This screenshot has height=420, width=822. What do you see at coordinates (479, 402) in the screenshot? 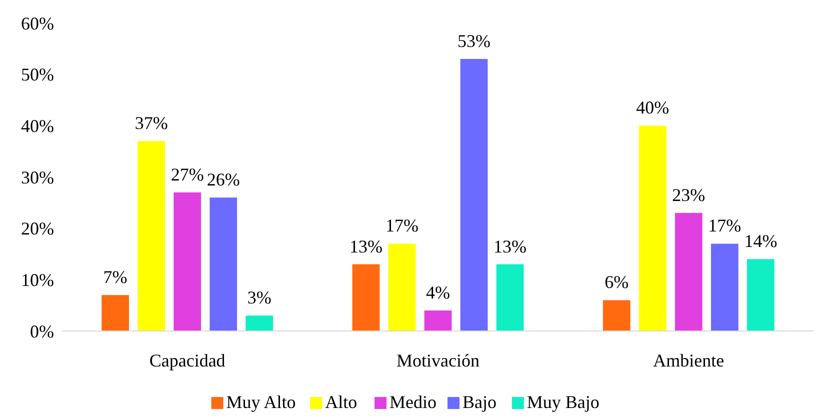
I see `legend-label: Bajo` at bounding box center [479, 402].